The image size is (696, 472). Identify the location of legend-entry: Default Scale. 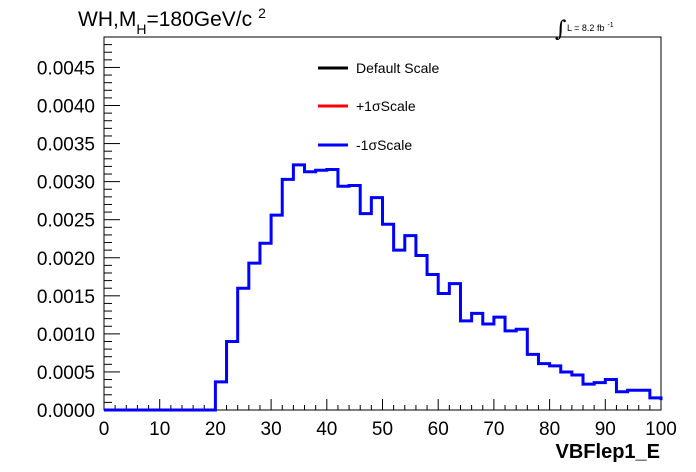
(378, 68).